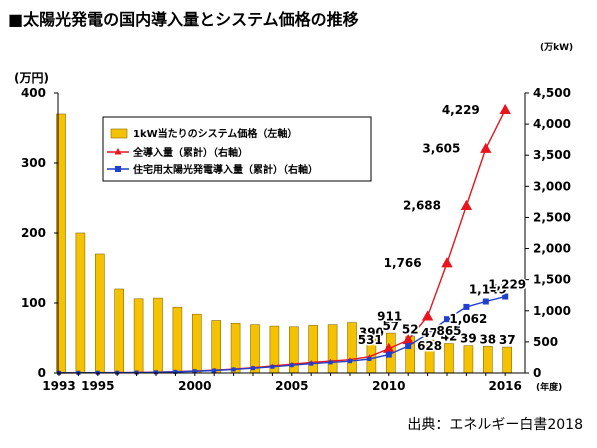 Image resolution: width=597 pixels, height=448 pixels. I want to click on price-label-2015: 38, so click(487, 339).